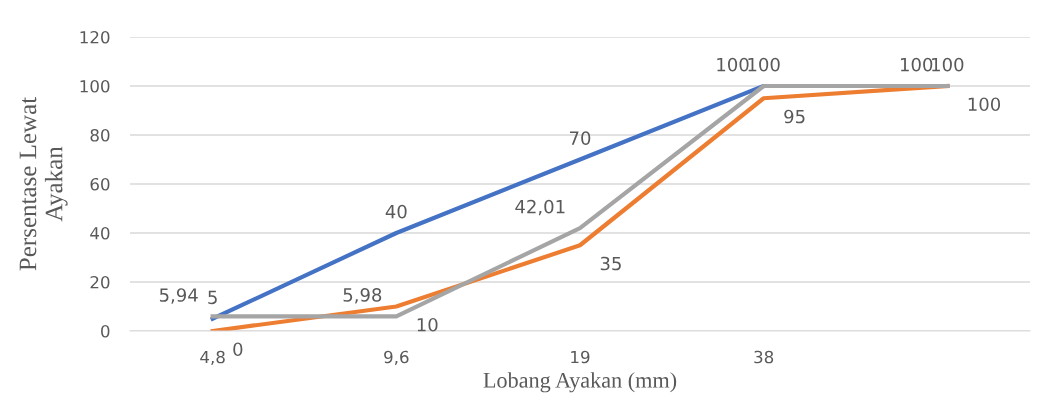 The height and width of the screenshot is (401, 1055). Describe the element at coordinates (43, 184) in the screenshot. I see `y-axis-title: Persentase Lewat Ayakan` at that location.